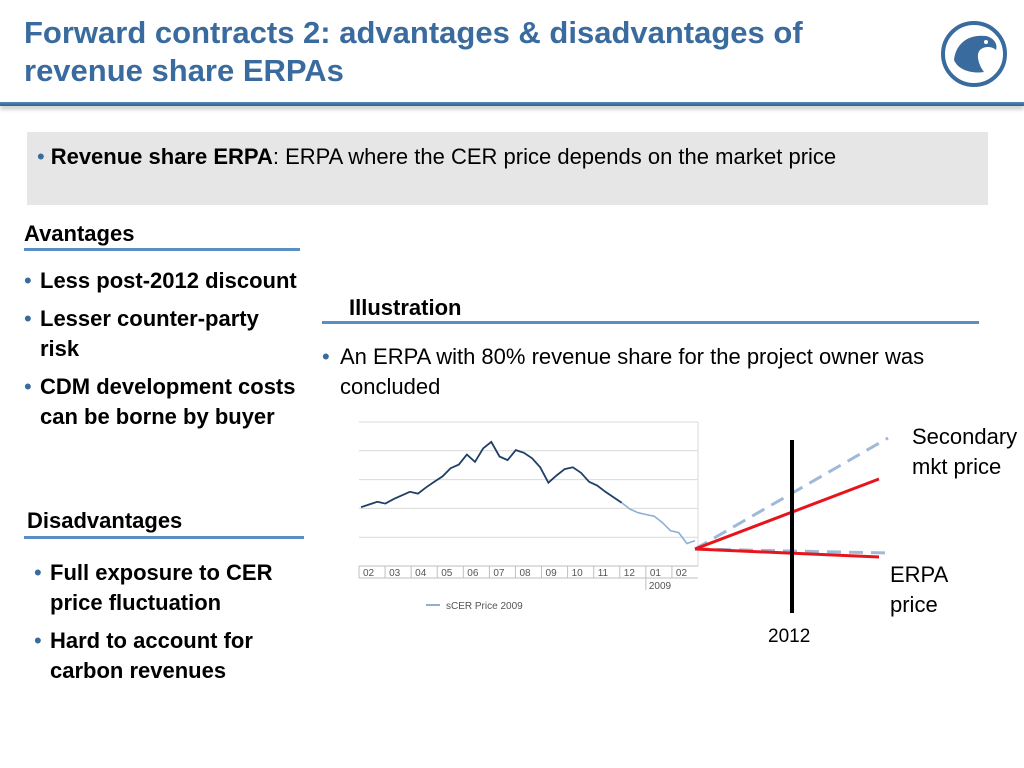 Image resolution: width=1024 pixels, height=768 pixels. I want to click on list-item: Full exposure to CER price fluctuation, so click(169, 588).